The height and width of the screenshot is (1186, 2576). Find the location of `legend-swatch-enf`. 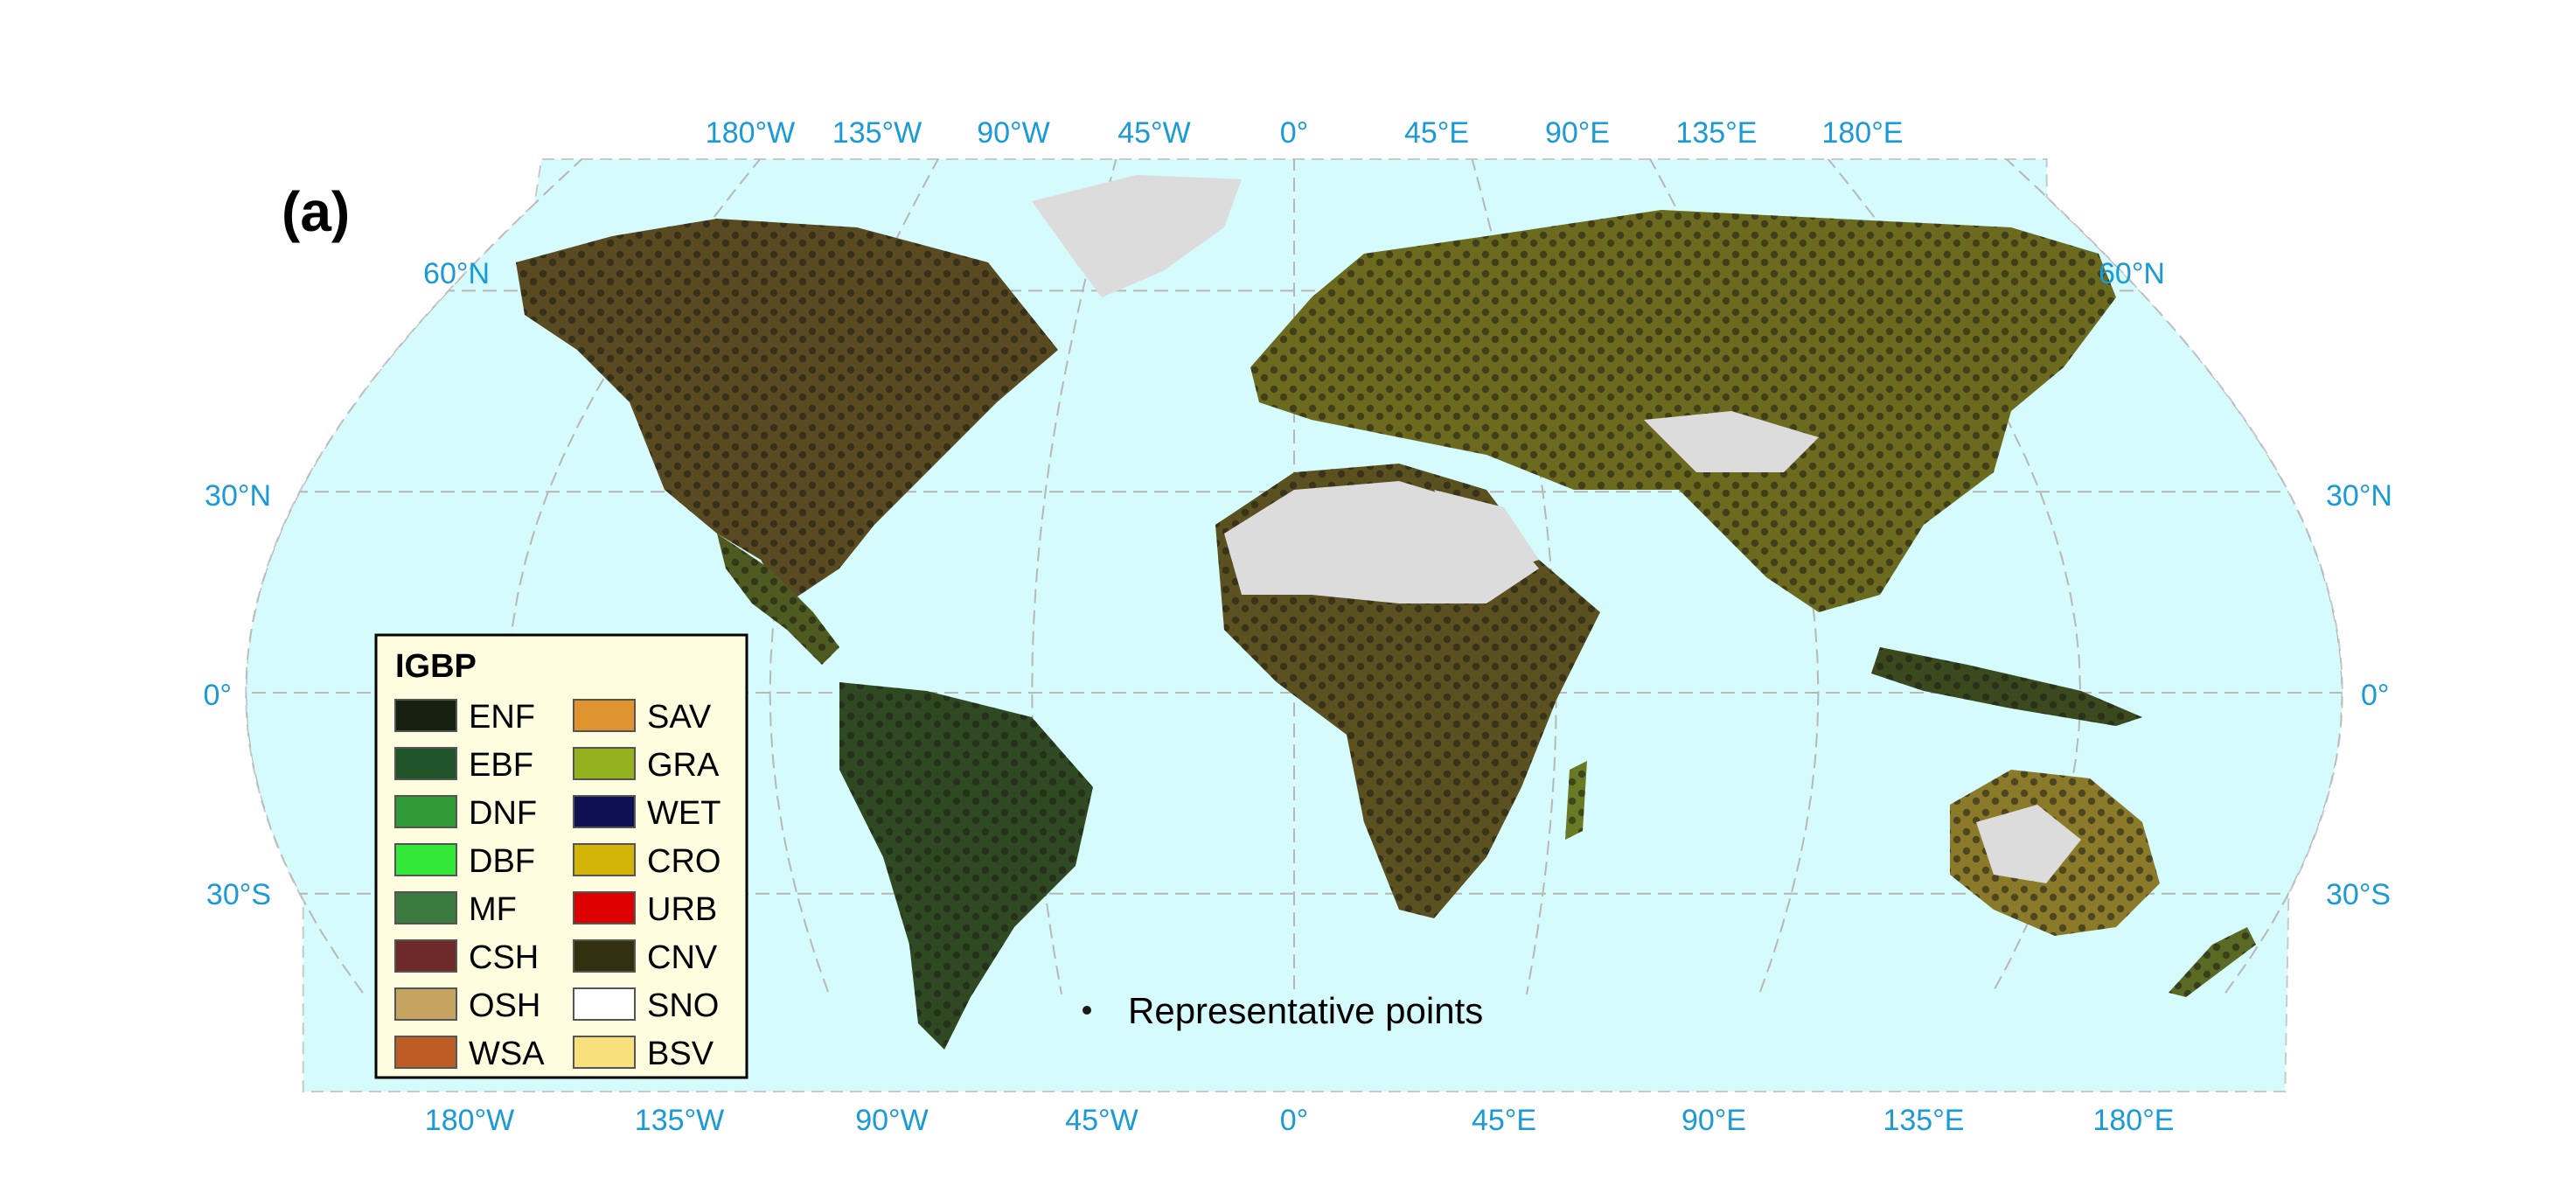

legend-swatch-enf is located at coordinates (425, 715).